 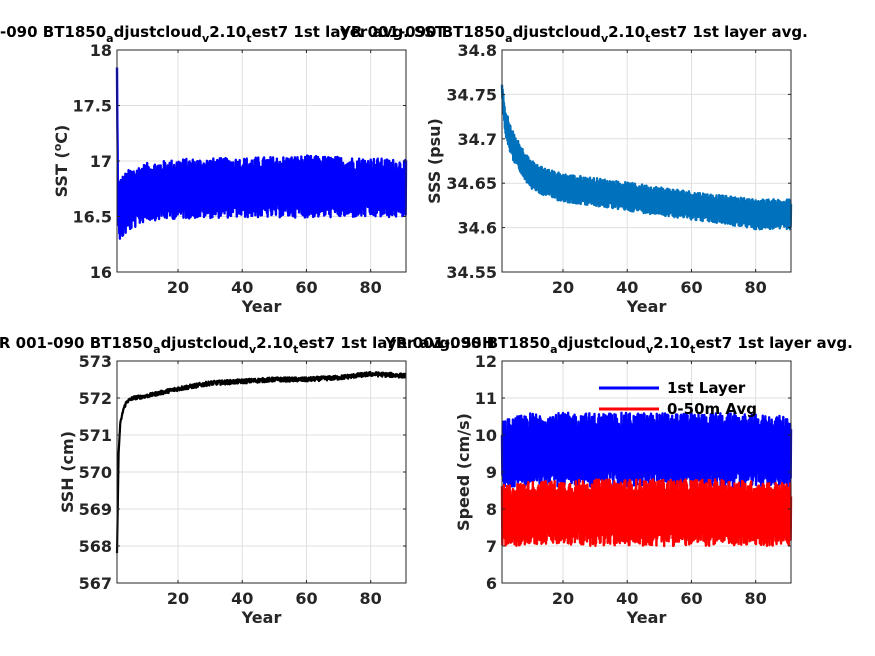 What do you see at coordinates (491, 509) in the screenshot?
I see `y-tick-label: 8` at bounding box center [491, 509].